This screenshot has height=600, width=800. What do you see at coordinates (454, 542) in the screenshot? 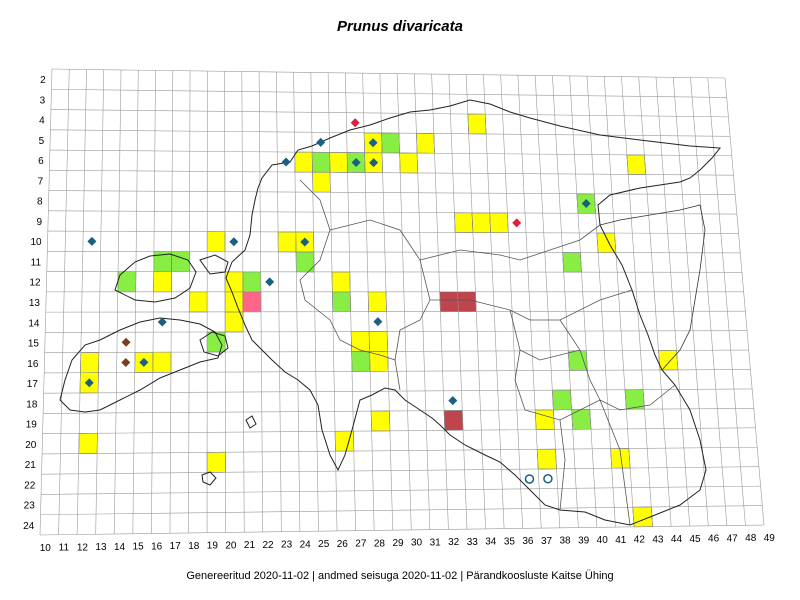
I see `column-label: 32` at bounding box center [454, 542].